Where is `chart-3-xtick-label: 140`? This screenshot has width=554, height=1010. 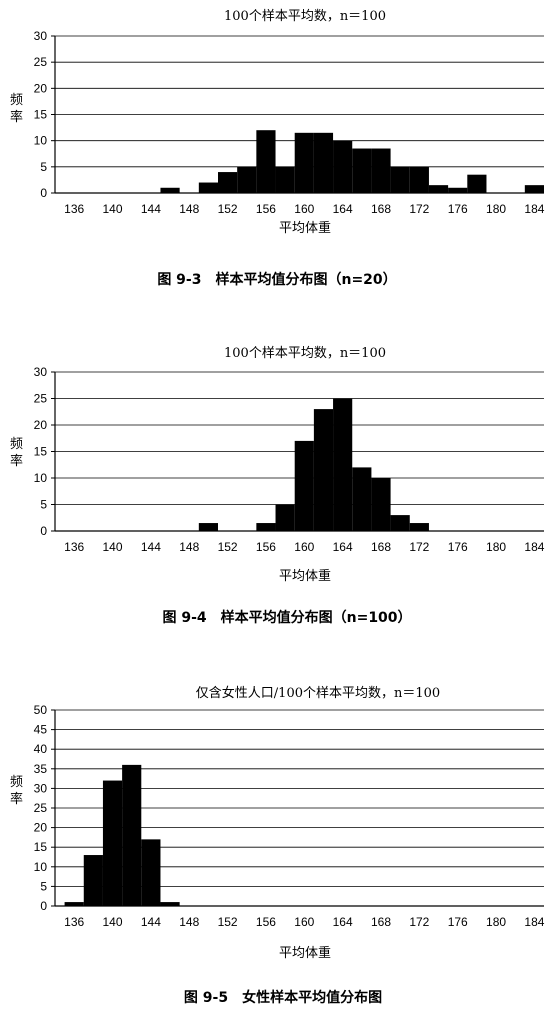
chart-3-xtick-label: 140 is located at coordinates (113, 922).